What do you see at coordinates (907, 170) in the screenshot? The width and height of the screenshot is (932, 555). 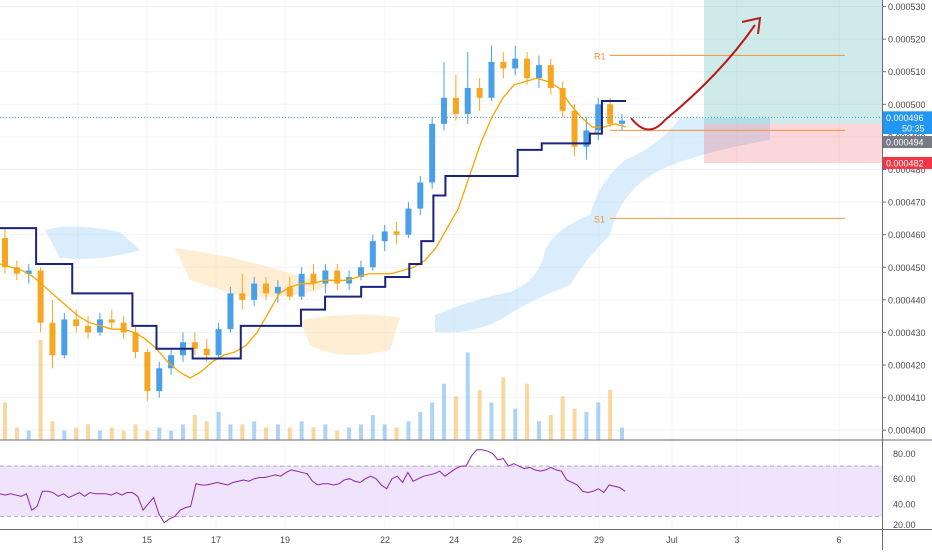 I see `y-tick-label: 0.000480` at bounding box center [907, 170].